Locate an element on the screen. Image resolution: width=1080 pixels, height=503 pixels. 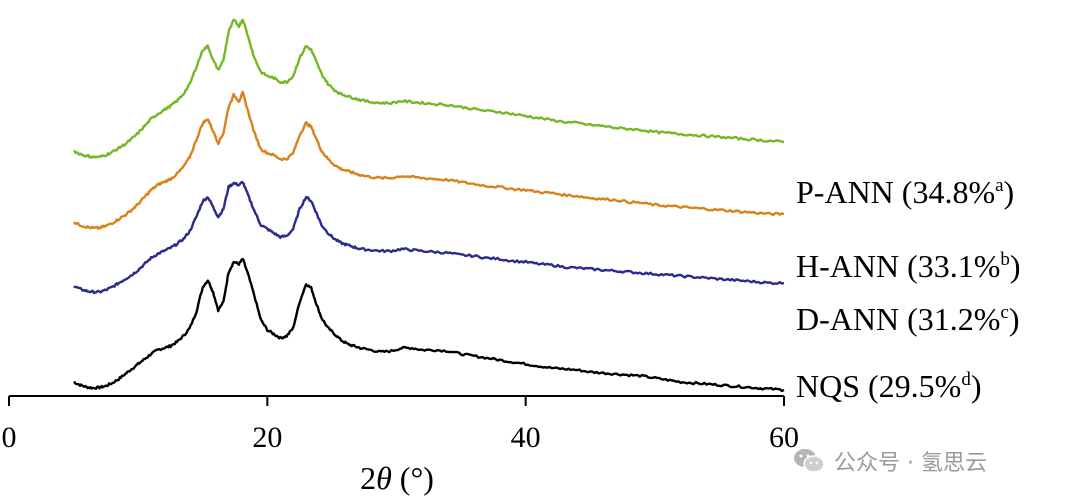
watermark-text: 公众号 · 氢思云 is located at coordinates (910, 463).